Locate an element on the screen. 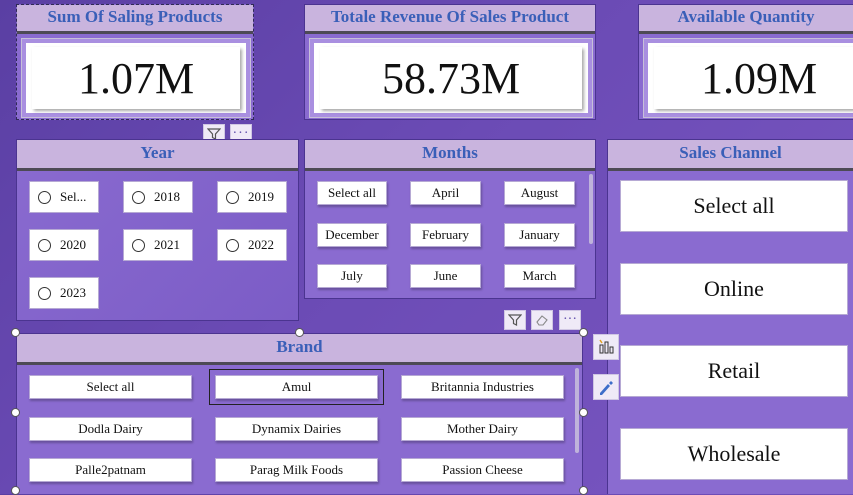  kpi-card-sum-saling-products: Sum Of Saling Products 1.07M is located at coordinates (135, 62).